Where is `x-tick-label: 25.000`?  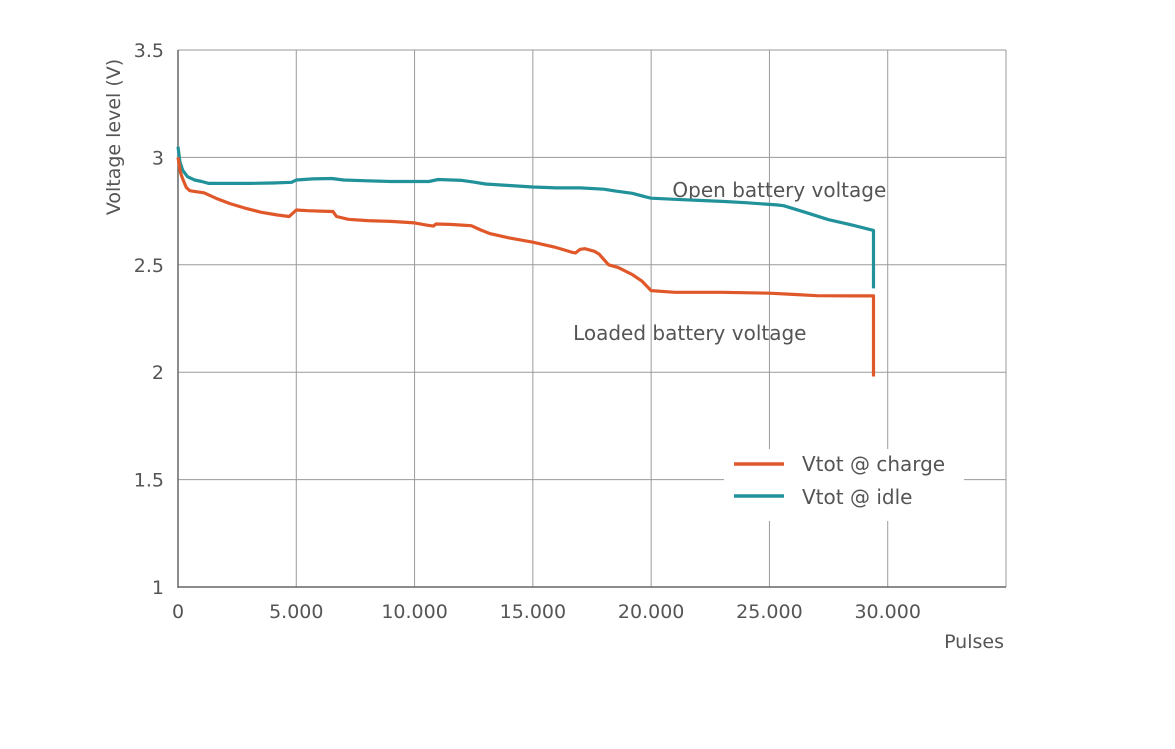 x-tick-label: 25.000 is located at coordinates (769, 612).